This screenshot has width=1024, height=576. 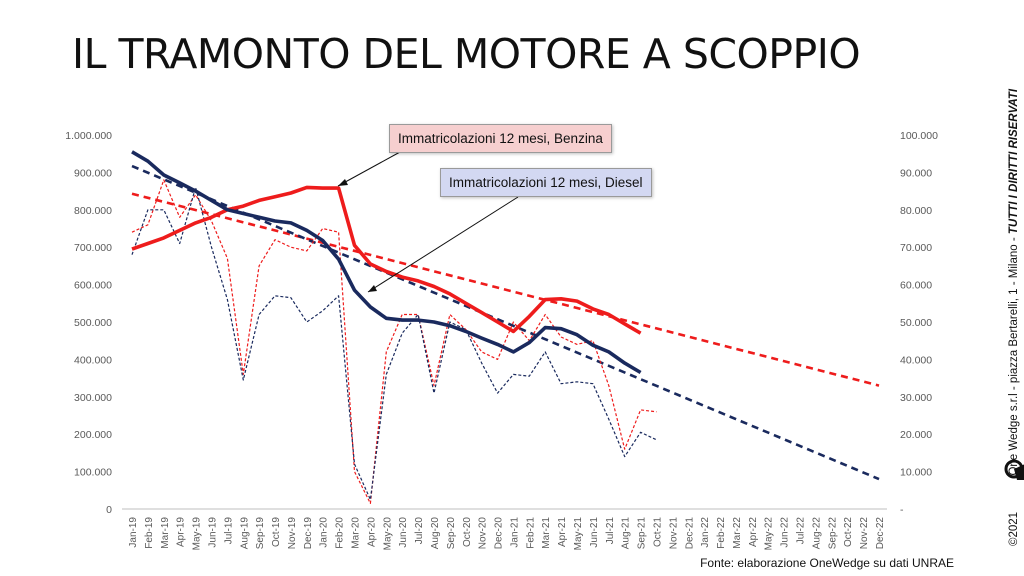 What do you see at coordinates (832, 533) in the screenshot?
I see `x-tick-label: Sep-22` at bounding box center [832, 533].